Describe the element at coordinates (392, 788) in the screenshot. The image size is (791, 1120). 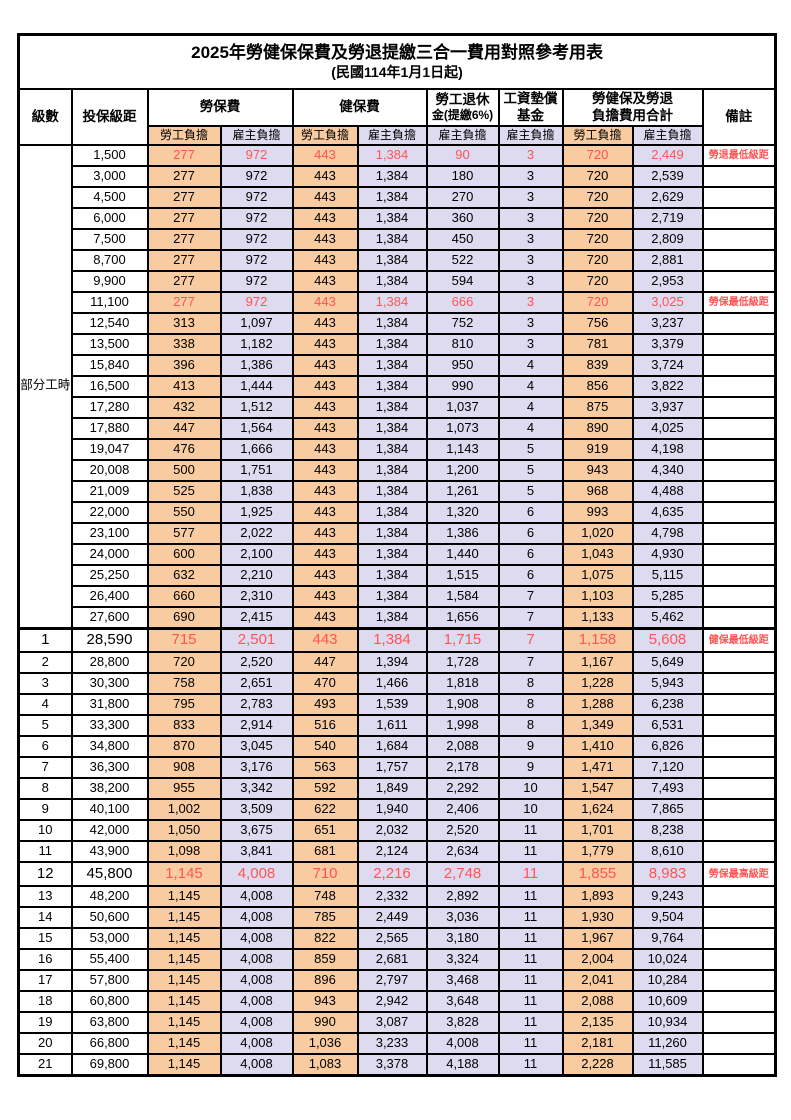
I see `health-ins-employer-cell: 1,849` at that location.